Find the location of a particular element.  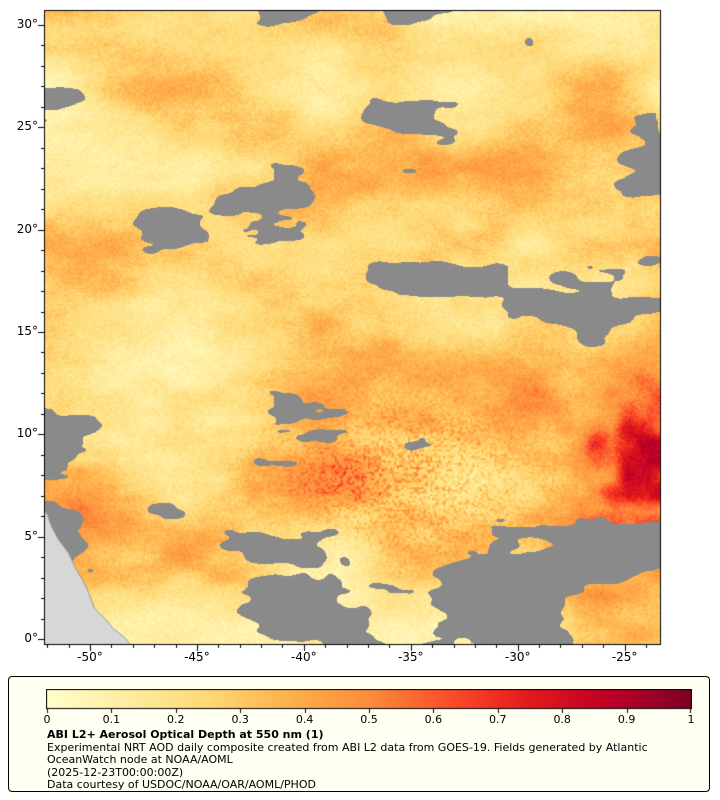

legend-timestamp: (2025-12-23T00:00:00Z) is located at coordinates (115, 772).